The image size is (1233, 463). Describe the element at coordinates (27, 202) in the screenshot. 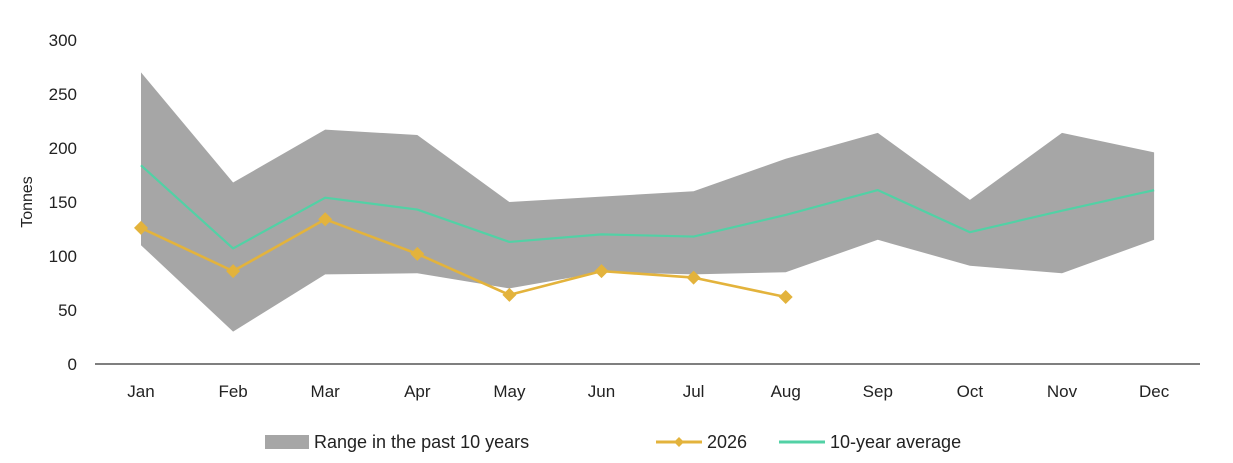

I see `y-axis-title: Tonnes` at that location.